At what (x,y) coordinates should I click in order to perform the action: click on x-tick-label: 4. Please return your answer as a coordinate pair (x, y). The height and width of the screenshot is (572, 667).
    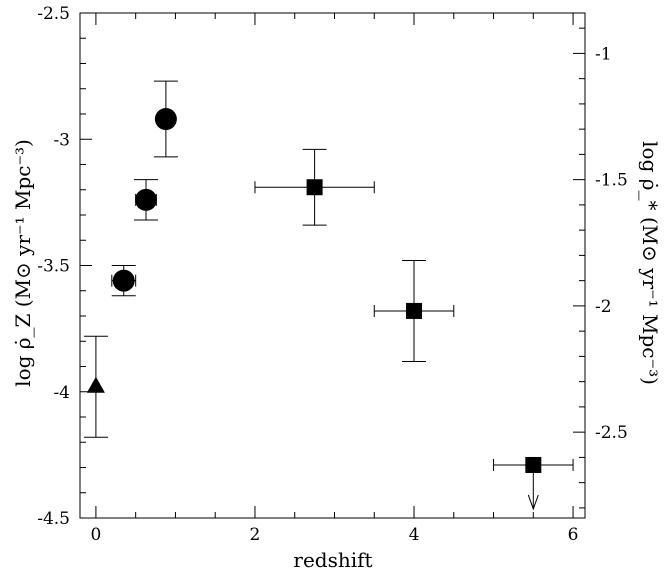
    Looking at the image, I should click on (414, 535).